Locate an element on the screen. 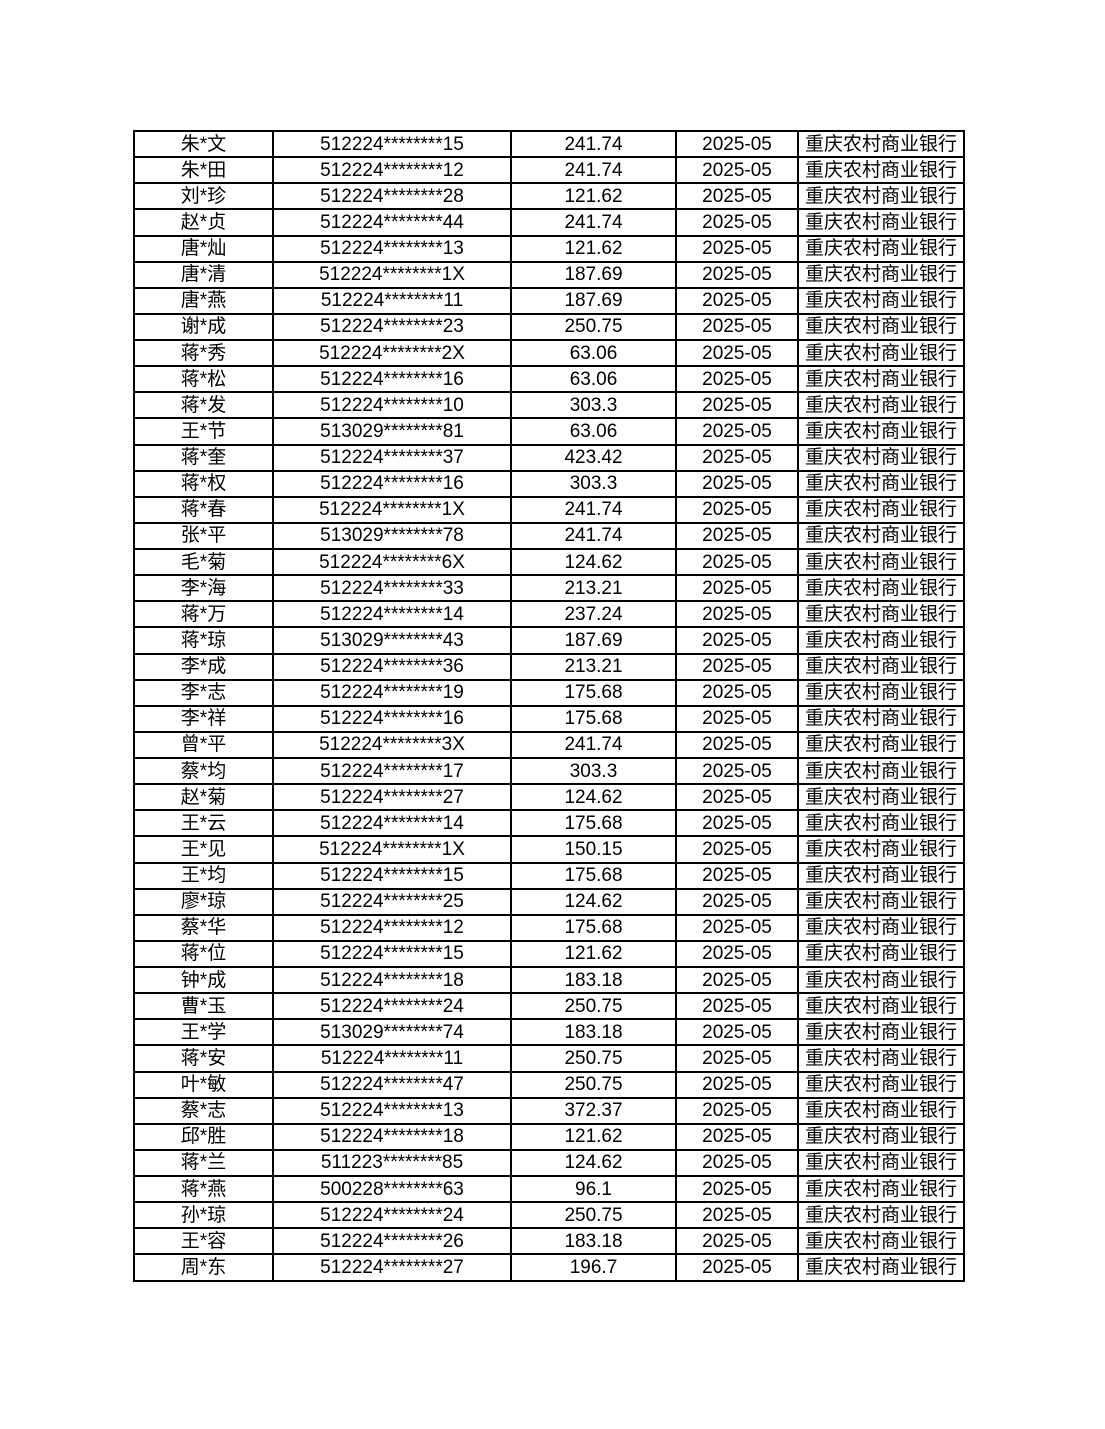  name-cell: 王*学 is located at coordinates (203, 1032).